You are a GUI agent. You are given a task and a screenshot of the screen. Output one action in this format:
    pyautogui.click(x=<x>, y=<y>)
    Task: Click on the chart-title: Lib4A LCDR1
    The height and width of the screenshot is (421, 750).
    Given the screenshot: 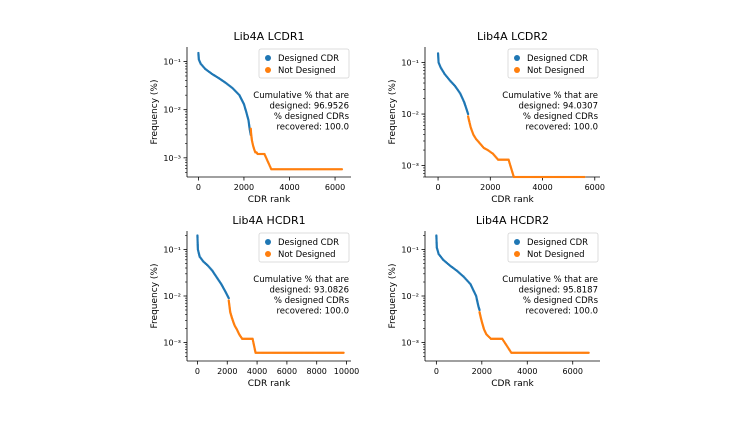 What is the action you would take?
    pyautogui.click(x=268, y=36)
    